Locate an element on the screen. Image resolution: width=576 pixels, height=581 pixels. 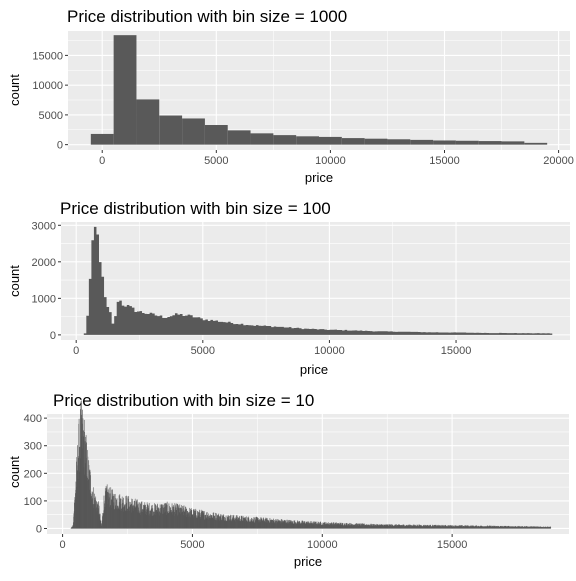
panel-3-x-tick-label: 15000 is located at coordinates (452, 545).